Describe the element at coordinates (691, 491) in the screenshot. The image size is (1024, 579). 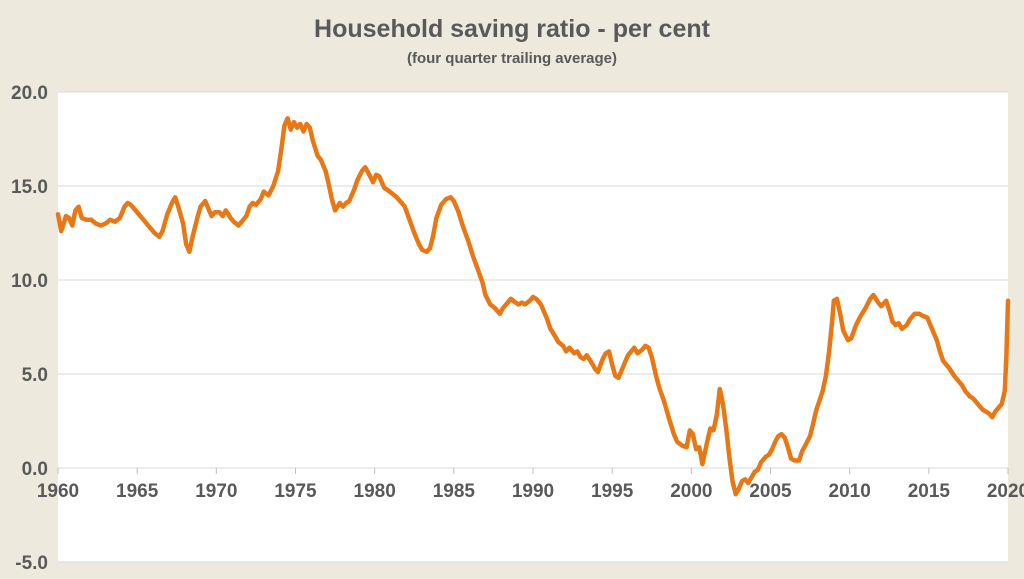
I see `x-axis-label: 2000` at that location.